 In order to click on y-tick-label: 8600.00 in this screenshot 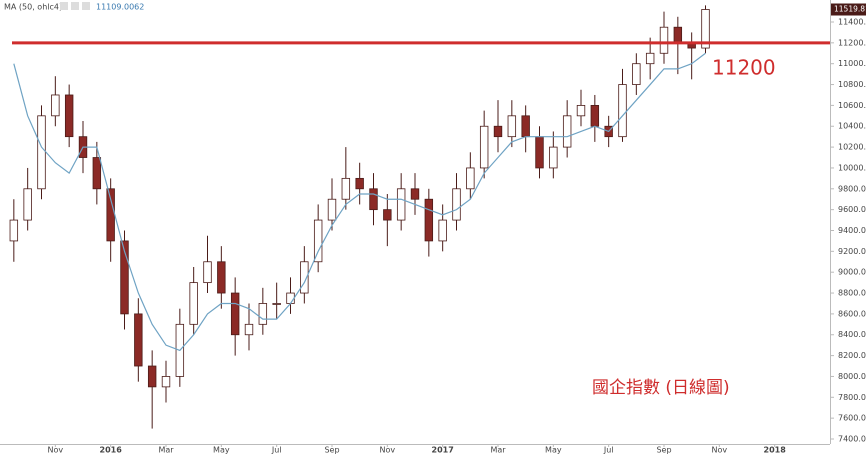, I will do `click(852, 313)`.